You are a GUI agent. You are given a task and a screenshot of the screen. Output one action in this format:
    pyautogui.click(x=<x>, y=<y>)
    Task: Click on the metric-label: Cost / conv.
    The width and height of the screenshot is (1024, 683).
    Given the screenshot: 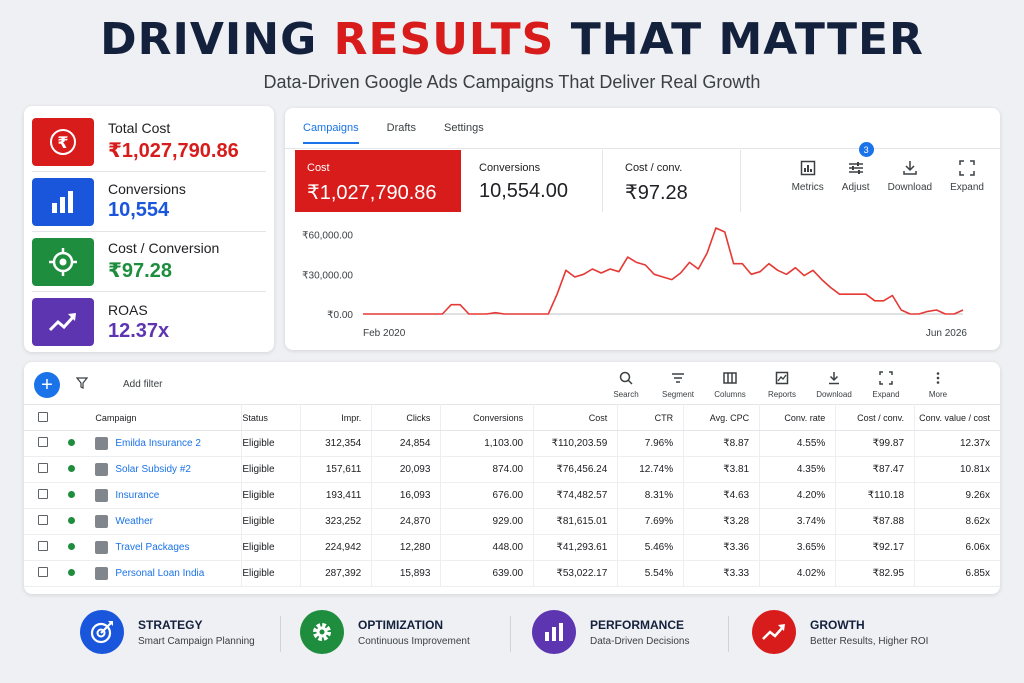 What is the action you would take?
    pyautogui.click(x=654, y=168)
    